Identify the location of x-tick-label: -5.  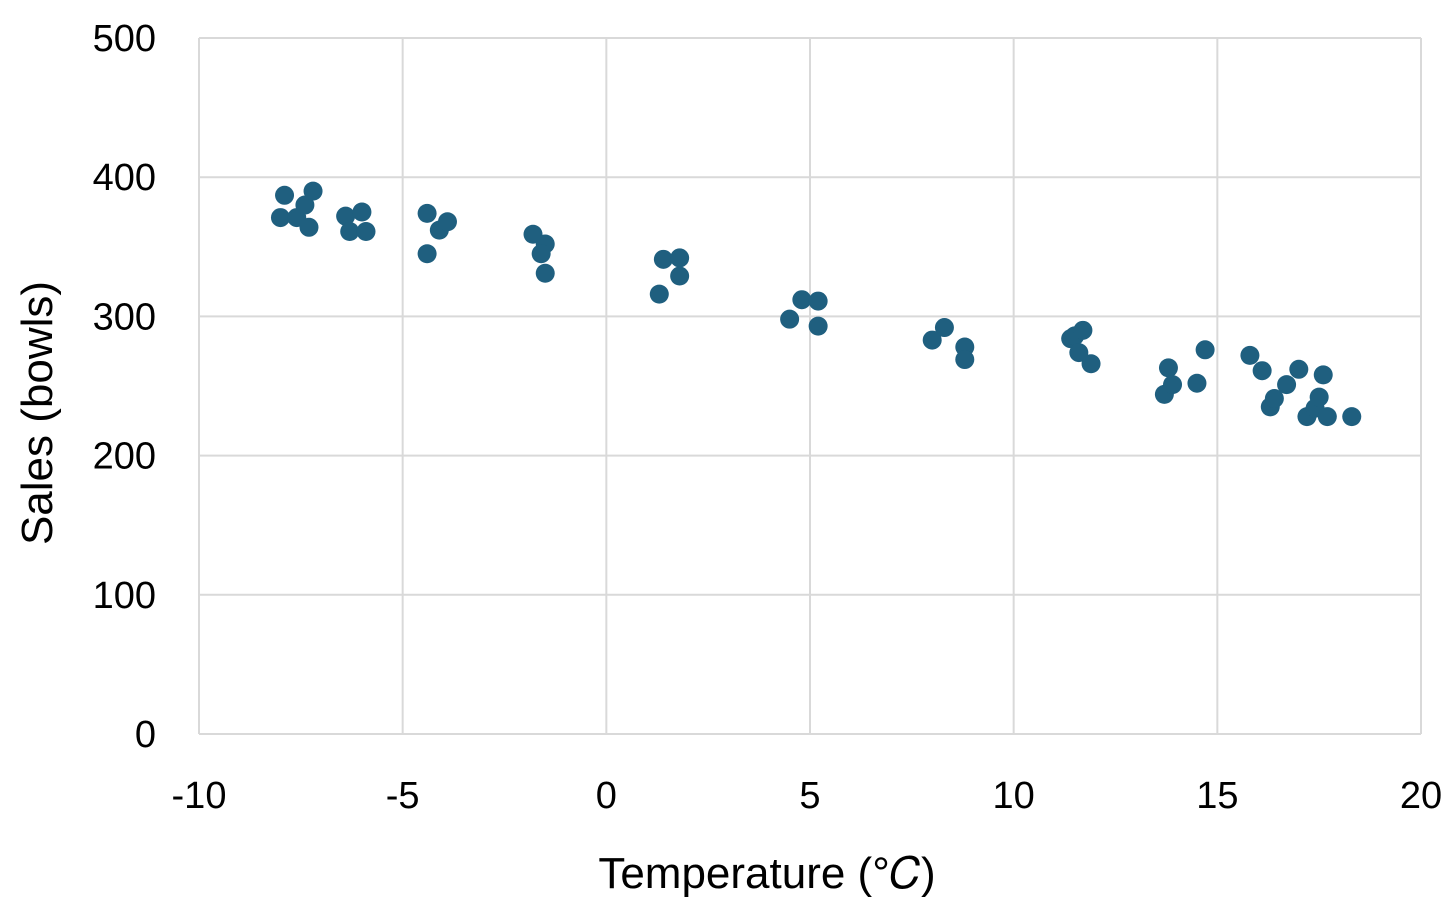
(403, 796).